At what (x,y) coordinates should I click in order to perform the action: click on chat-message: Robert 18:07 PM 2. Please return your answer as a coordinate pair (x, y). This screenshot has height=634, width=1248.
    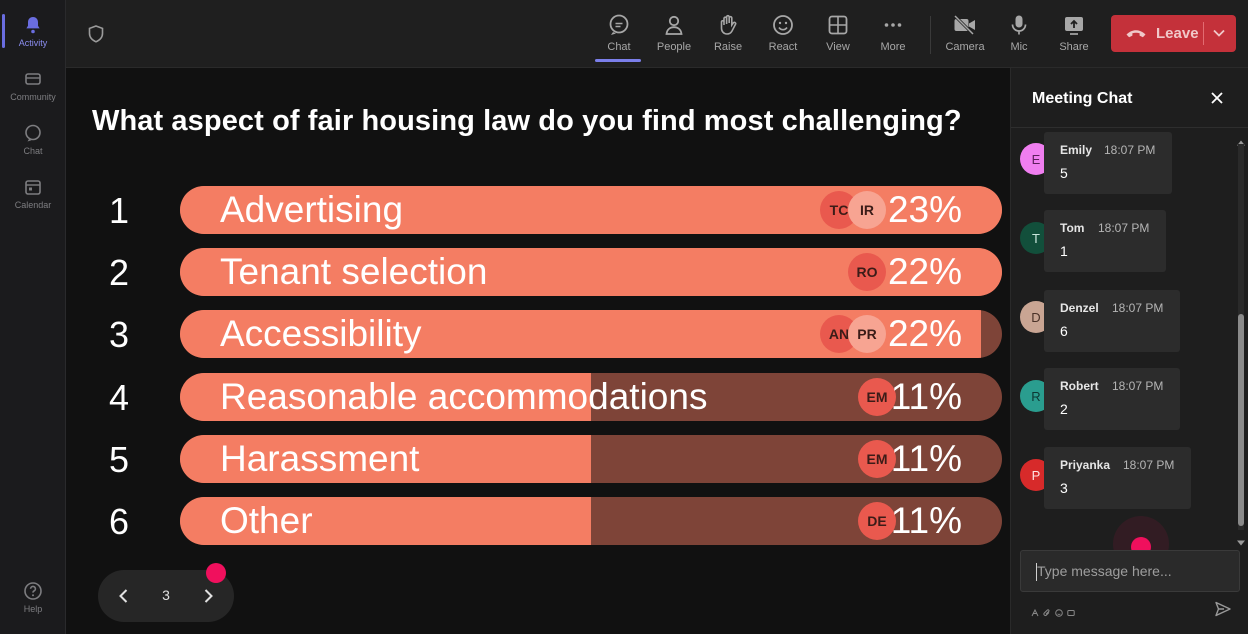
    Looking at the image, I should click on (1112, 399).